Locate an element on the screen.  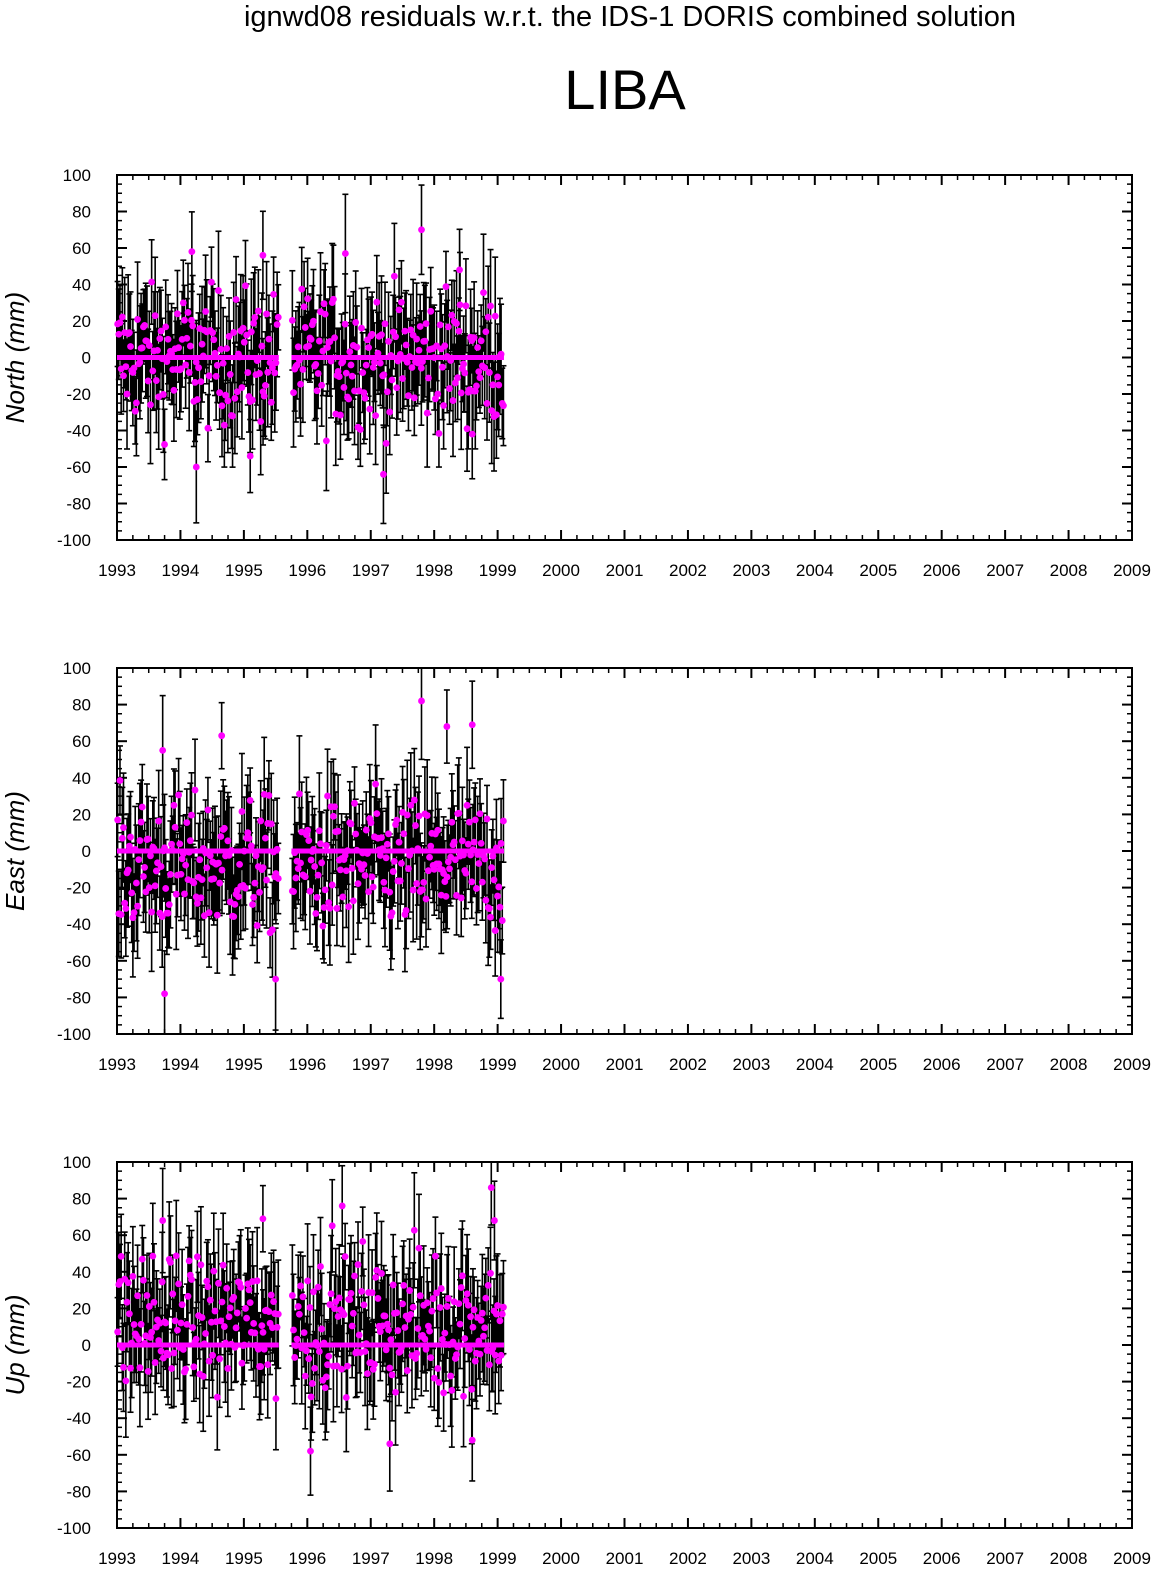
x-tick-label: 2007 is located at coordinates (1005, 1064).